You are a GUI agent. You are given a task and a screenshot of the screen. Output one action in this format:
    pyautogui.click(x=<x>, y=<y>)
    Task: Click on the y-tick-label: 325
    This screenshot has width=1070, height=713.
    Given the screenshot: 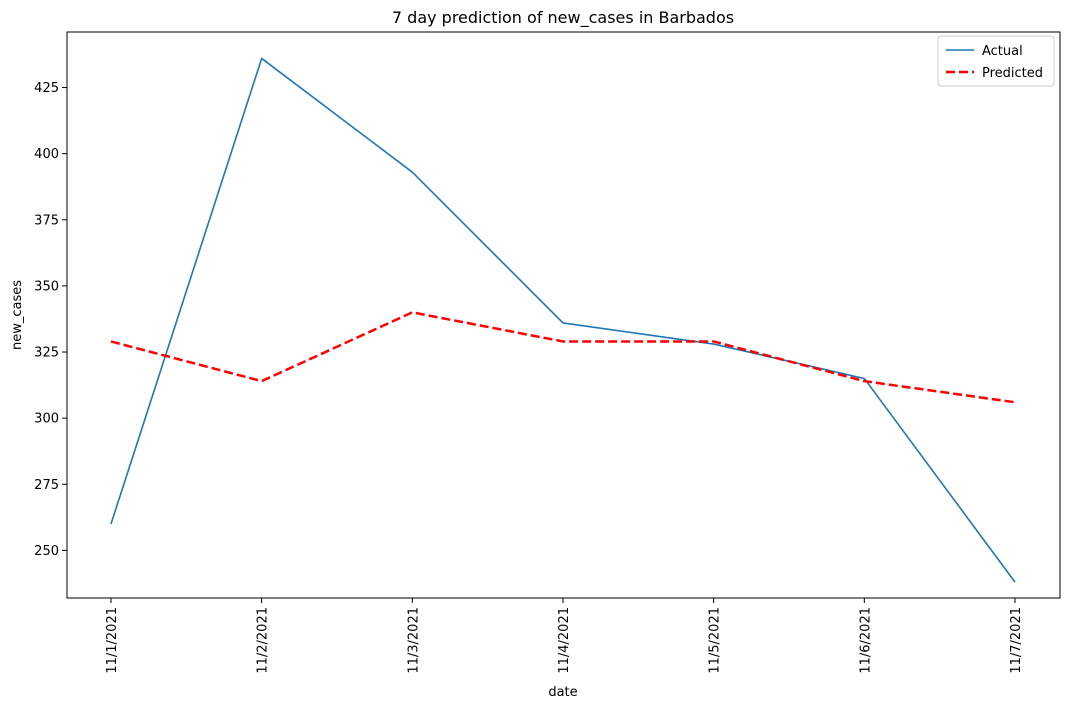 What is the action you would take?
    pyautogui.click(x=46, y=353)
    